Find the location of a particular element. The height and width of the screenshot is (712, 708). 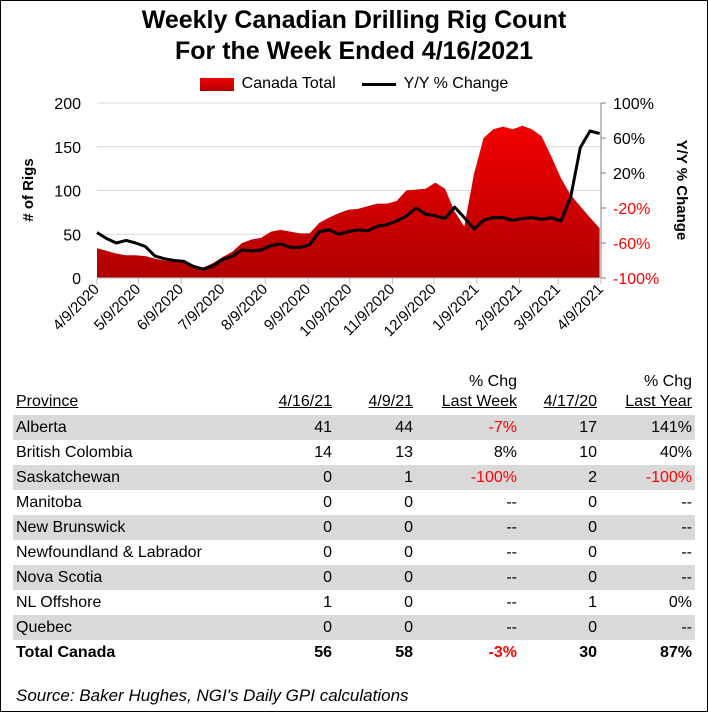

y-tick-label: 0 is located at coordinates (76, 279).